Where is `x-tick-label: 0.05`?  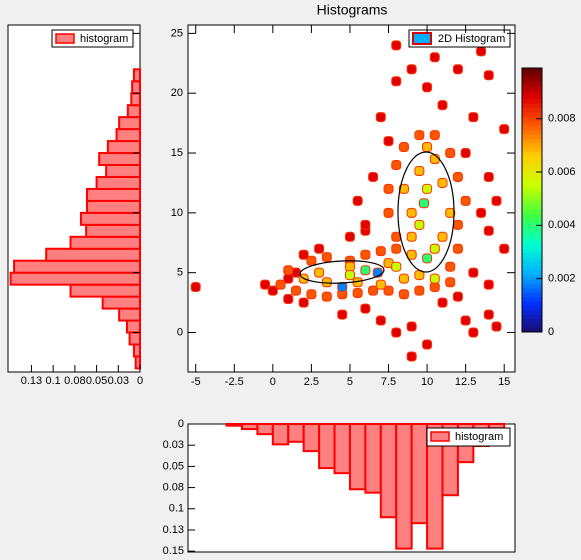 x-tick-label: 0.05 is located at coordinates (96, 381).